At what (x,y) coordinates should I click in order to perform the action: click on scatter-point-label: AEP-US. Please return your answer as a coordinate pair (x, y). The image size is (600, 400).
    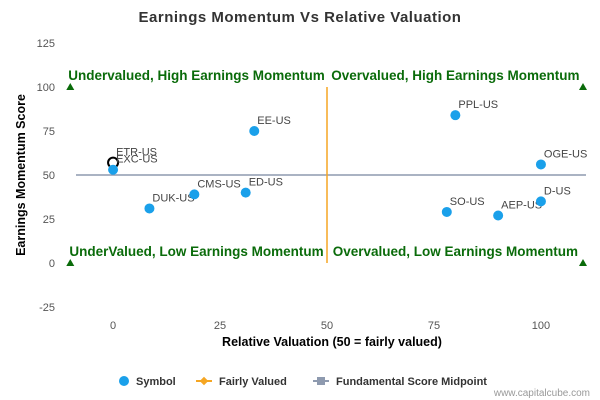
    Looking at the image, I should click on (521, 205).